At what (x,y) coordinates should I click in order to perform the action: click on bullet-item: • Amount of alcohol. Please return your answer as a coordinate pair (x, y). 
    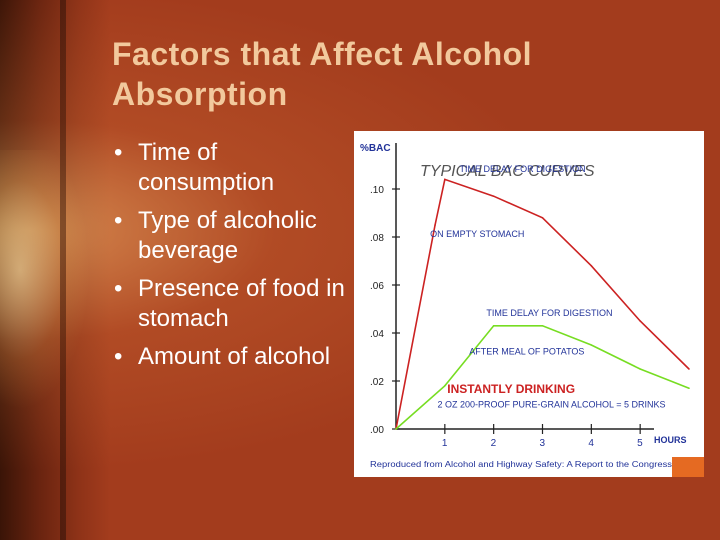
    Looking at the image, I should click on (234, 357).